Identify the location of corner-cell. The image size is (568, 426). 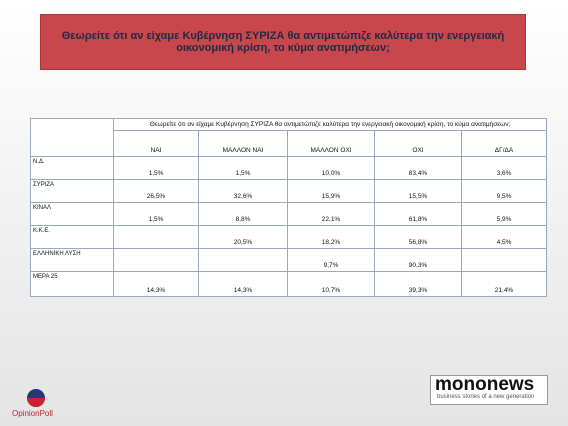
(72, 137).